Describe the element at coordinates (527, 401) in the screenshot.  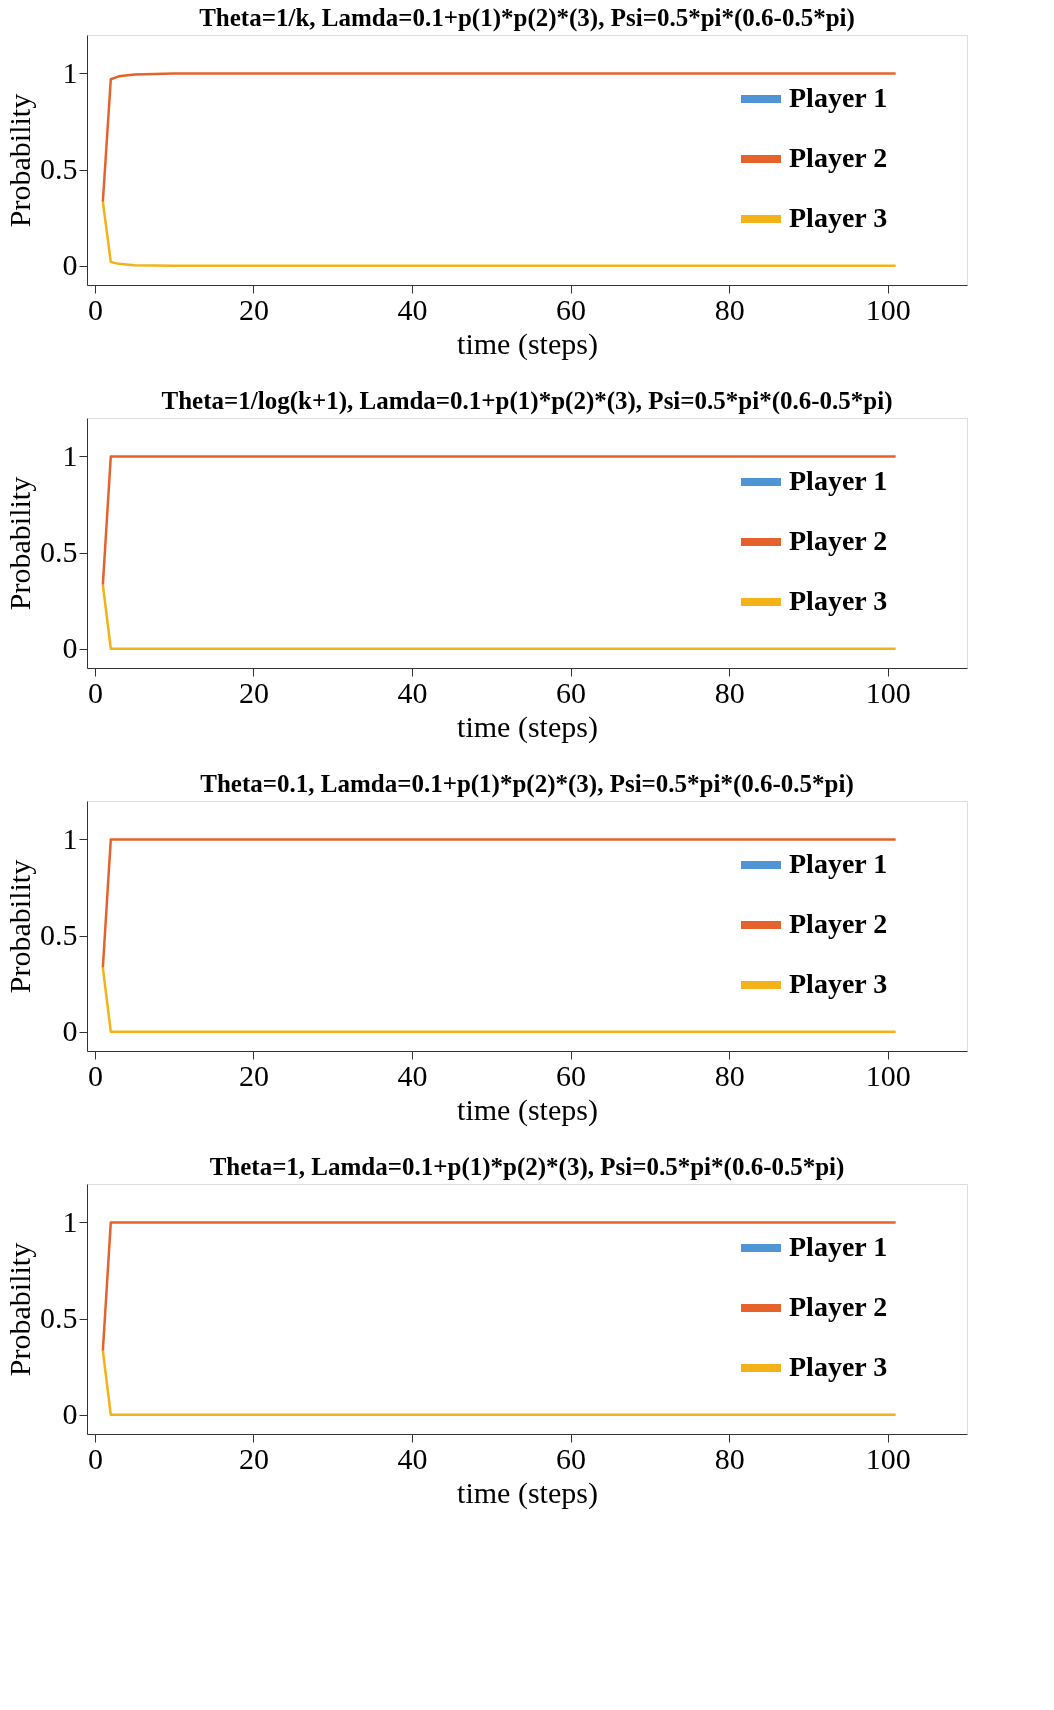
I see `chart-title: Theta=1/log(k+1), Lamda=0.1+p(1)*p(2)*(3), Psi=0.5*pi*(0.6-0.5*pi)` at that location.